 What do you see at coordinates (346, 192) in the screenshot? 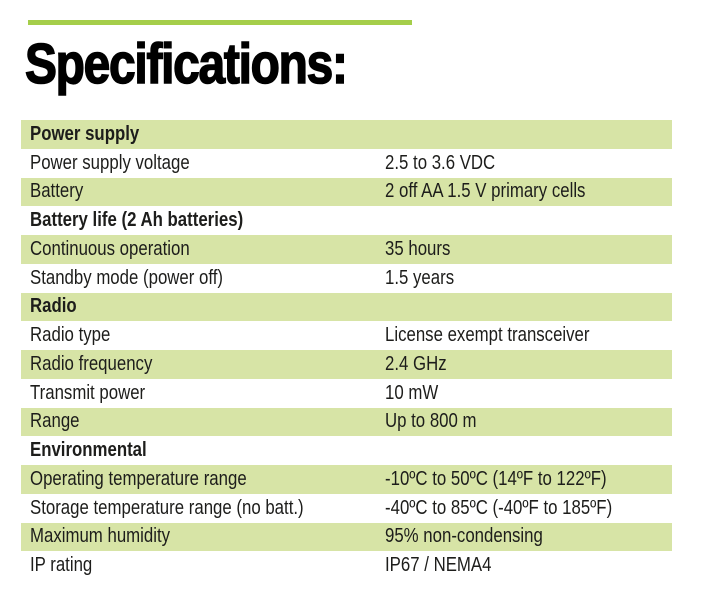
I see `table-row: Battery 2 off AA 1.5 V primary cells` at bounding box center [346, 192].